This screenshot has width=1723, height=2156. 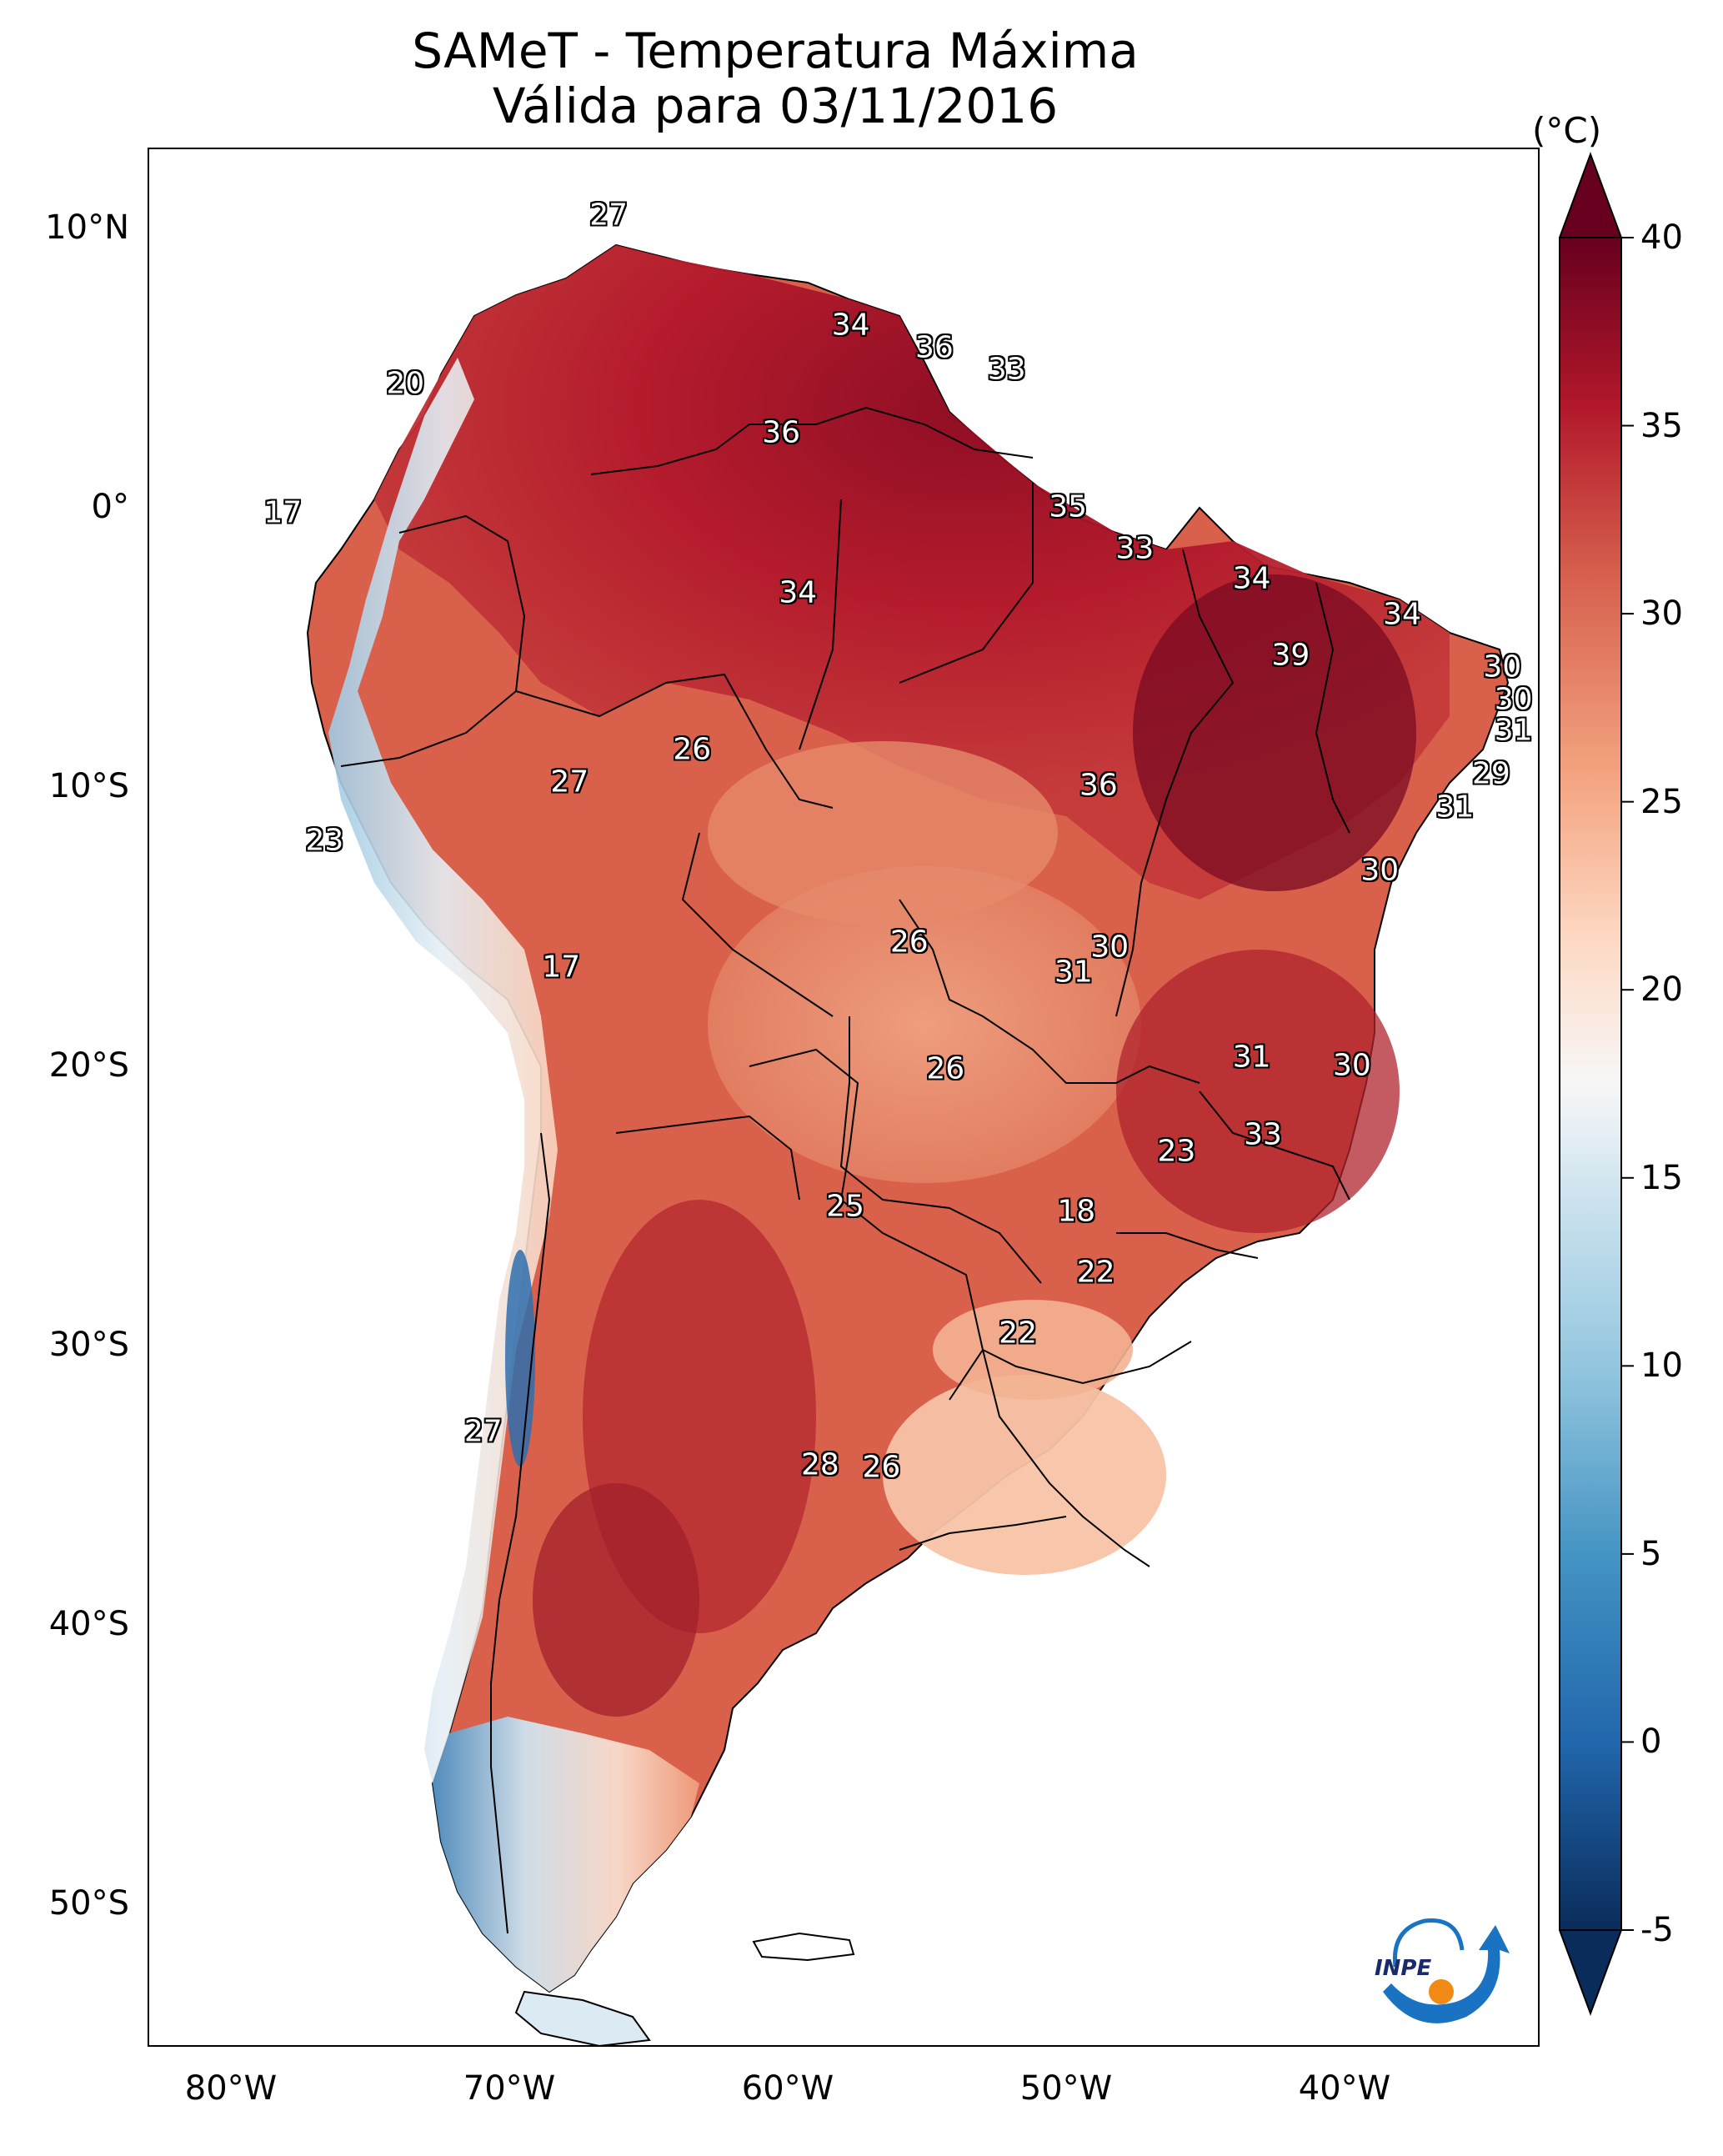 What do you see at coordinates (1490, 773) in the screenshot?
I see `temp-label: 29` at bounding box center [1490, 773].